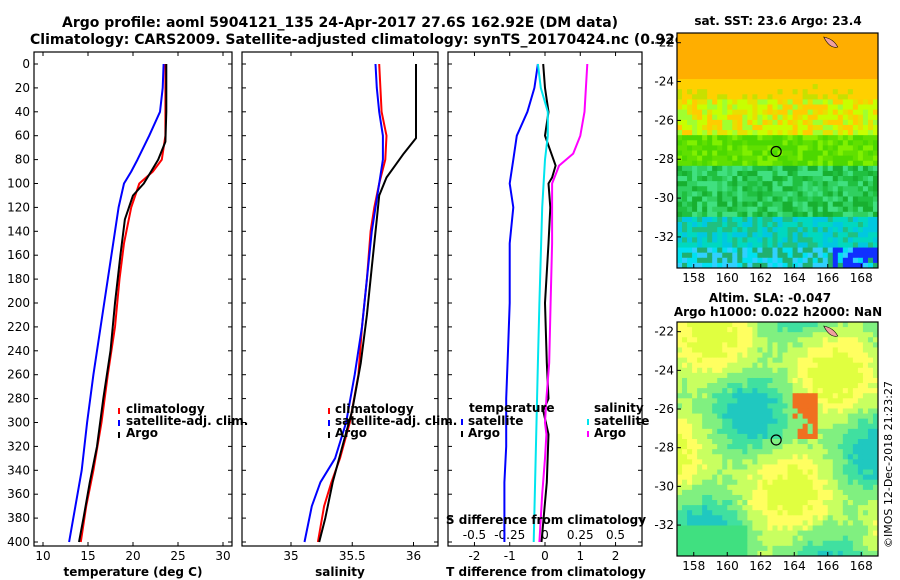  Describe the element at coordinates (18, 327) in the screenshot. I see `y-tick-label: 220` at that location.